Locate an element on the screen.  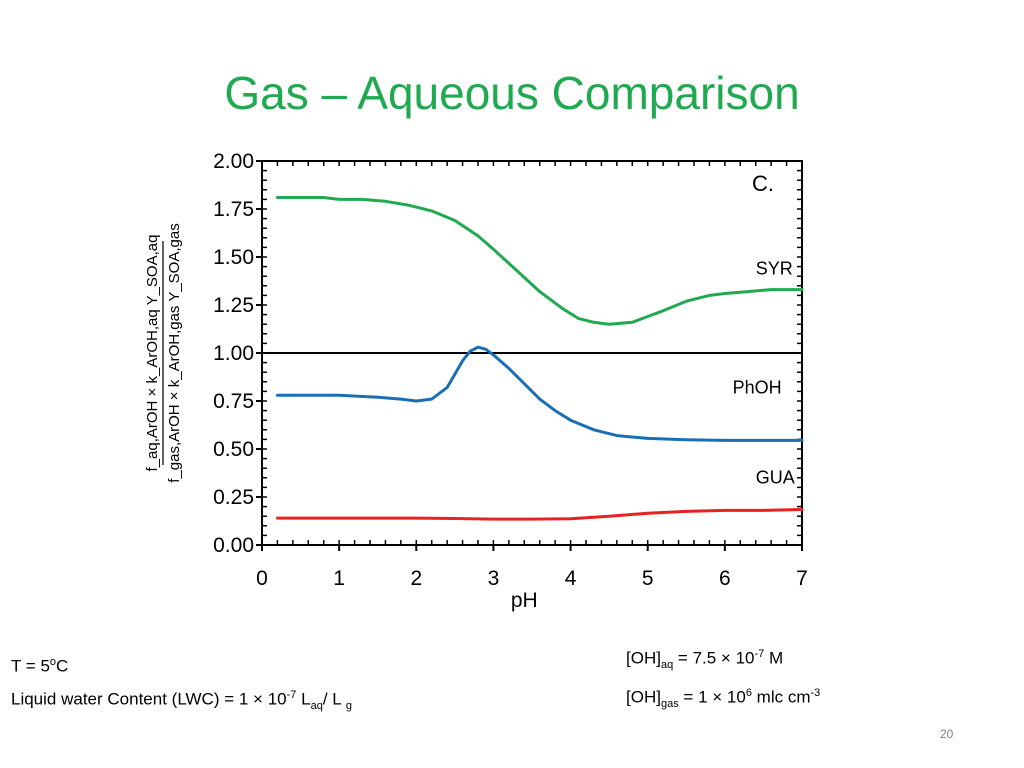
x-tick-label: 2 is located at coordinates (416, 578).